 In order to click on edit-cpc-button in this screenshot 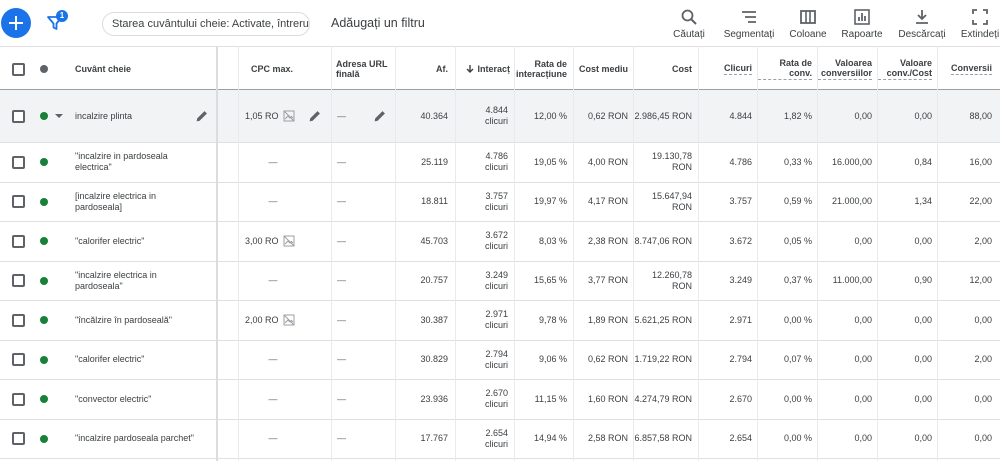, I will do `click(315, 116)`.